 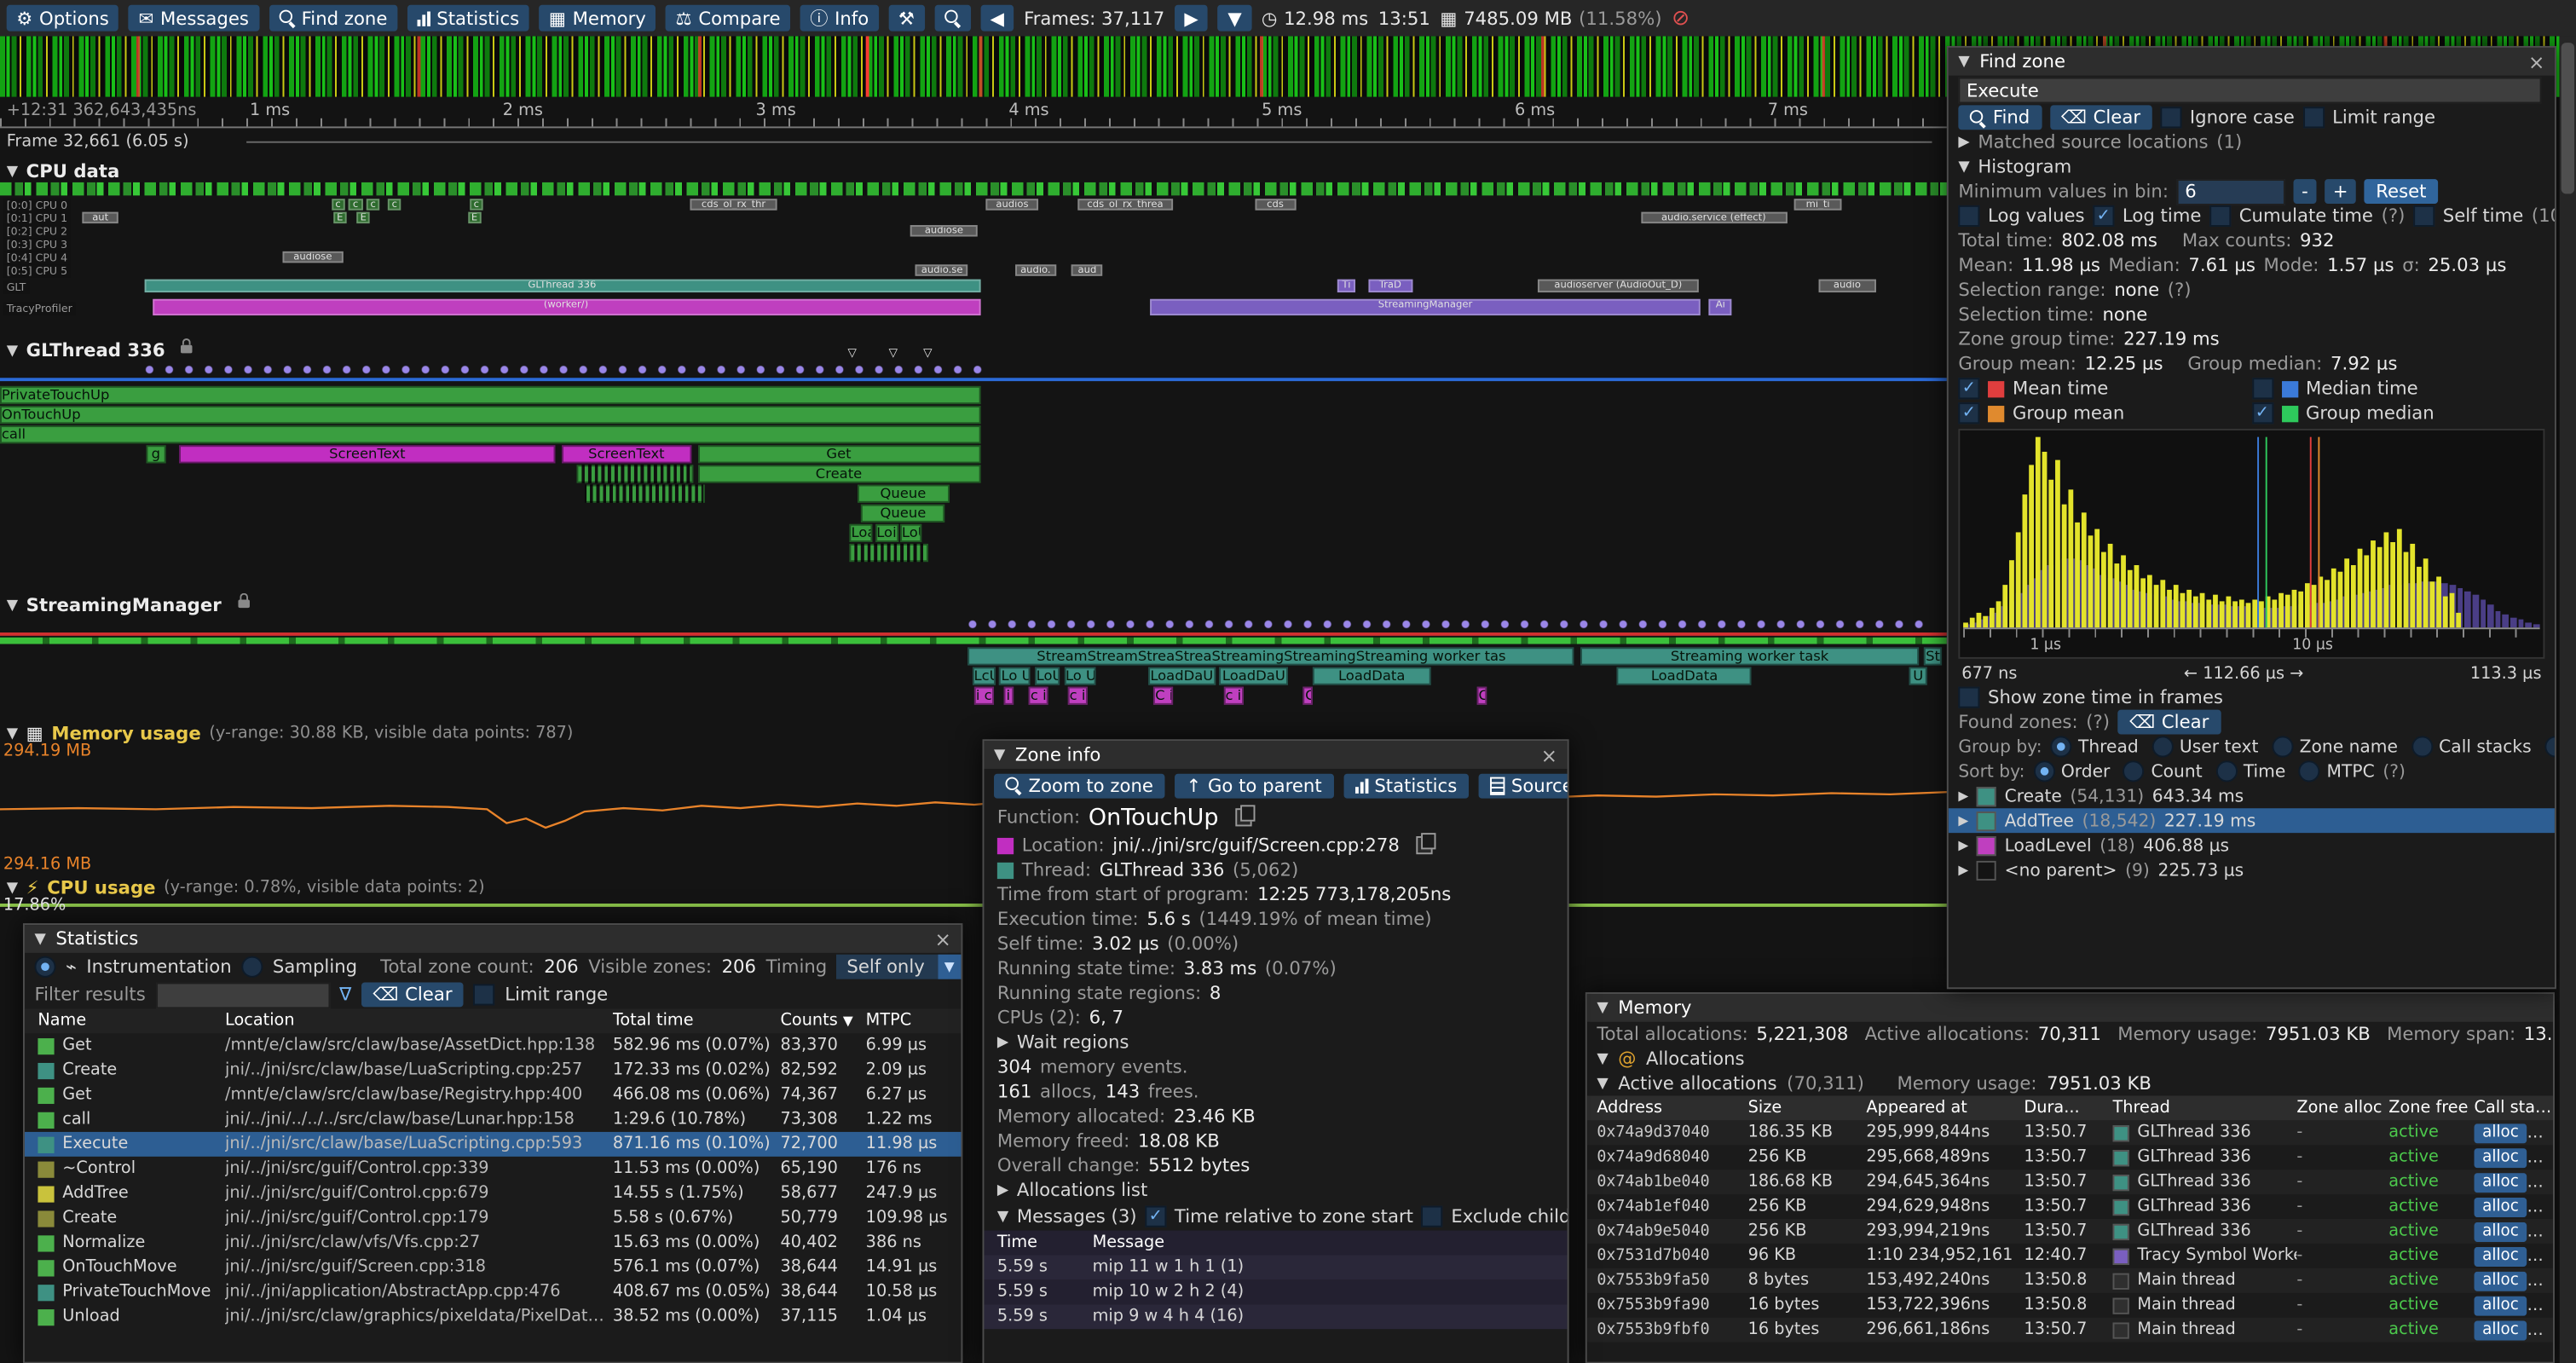 What do you see at coordinates (2070, 1008) in the screenshot?
I see `memory-titlebar: ▼ Memory` at bounding box center [2070, 1008].